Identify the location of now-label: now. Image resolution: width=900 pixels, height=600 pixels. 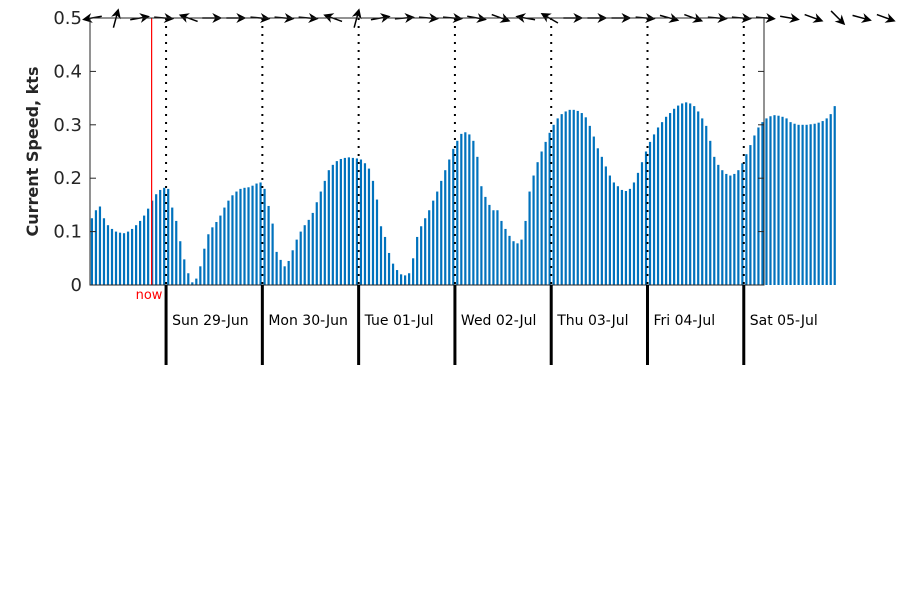
(149, 295).